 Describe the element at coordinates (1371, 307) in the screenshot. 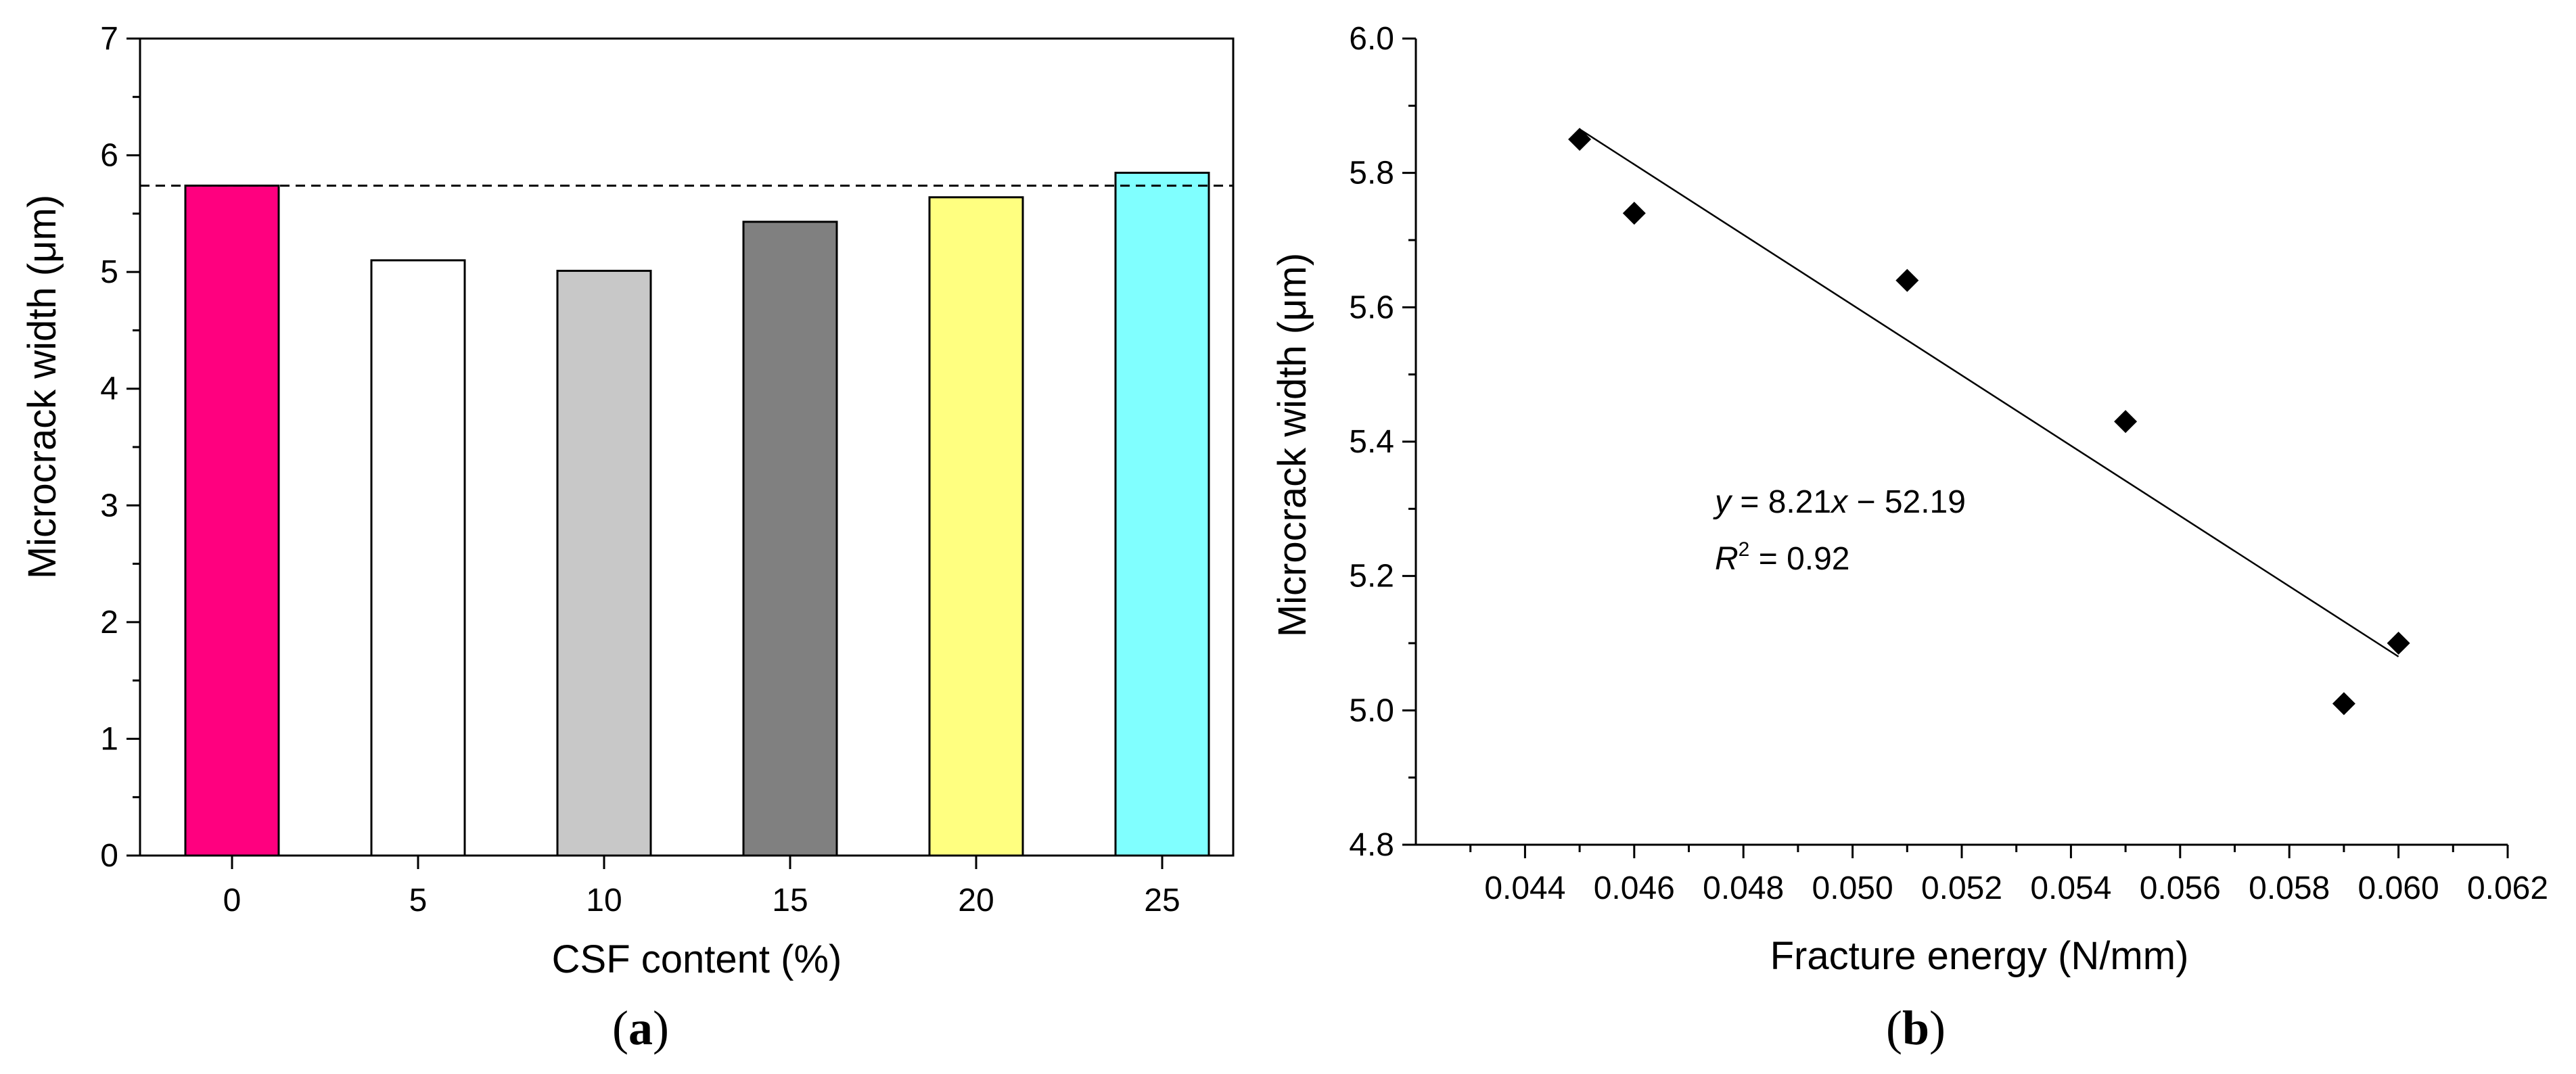

I see `panel-b-y-tick-label: 5.6` at that location.